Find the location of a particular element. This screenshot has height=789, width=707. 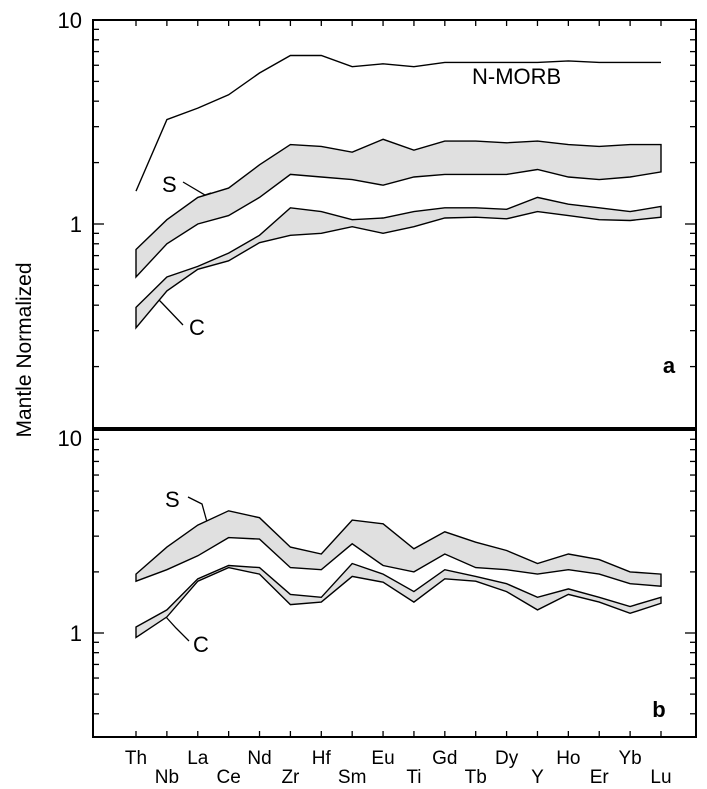

xtick-label-zr: Zr is located at coordinates (290, 777).